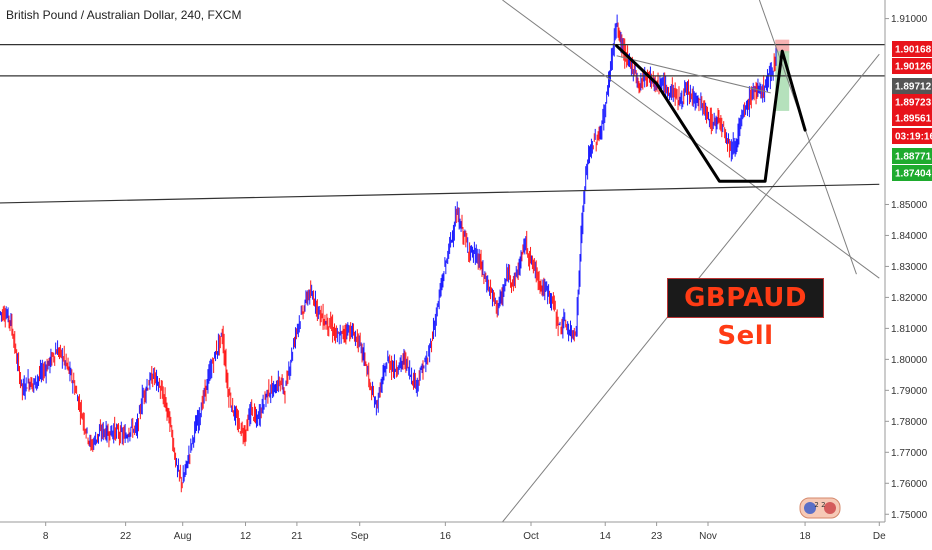 The width and height of the screenshot is (932, 550). I want to click on price-badge-label: 1.87404, so click(913, 174).